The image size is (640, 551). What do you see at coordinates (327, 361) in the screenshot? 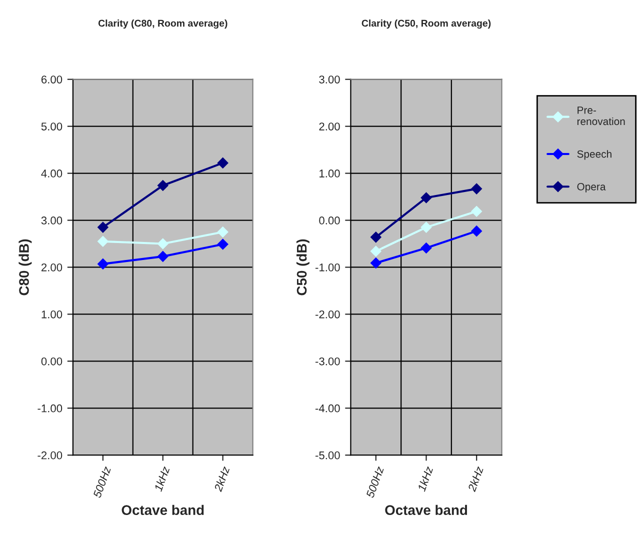
I see `y-tick-label: -3.00` at bounding box center [327, 361].